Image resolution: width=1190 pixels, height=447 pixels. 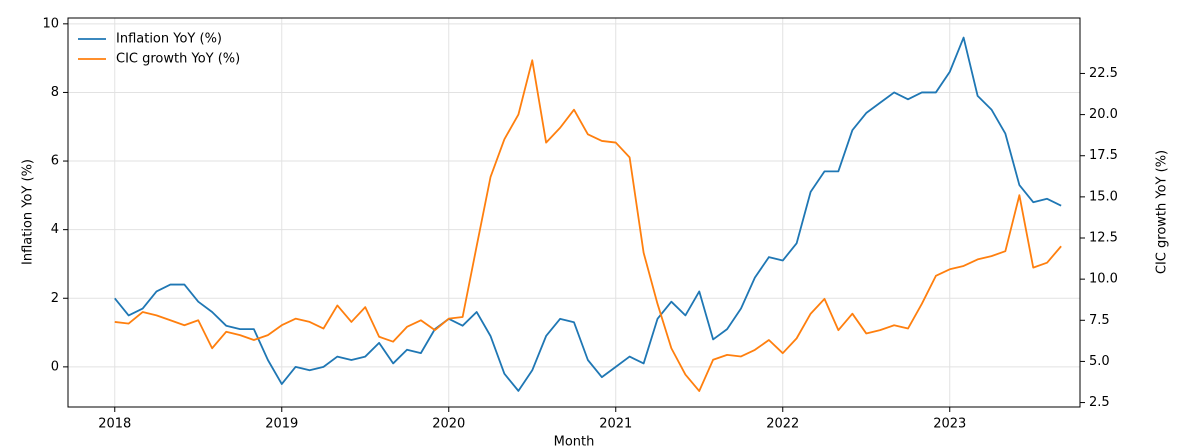 I want to click on y-axis-label: Inflation YoY (%), so click(x=28, y=212).